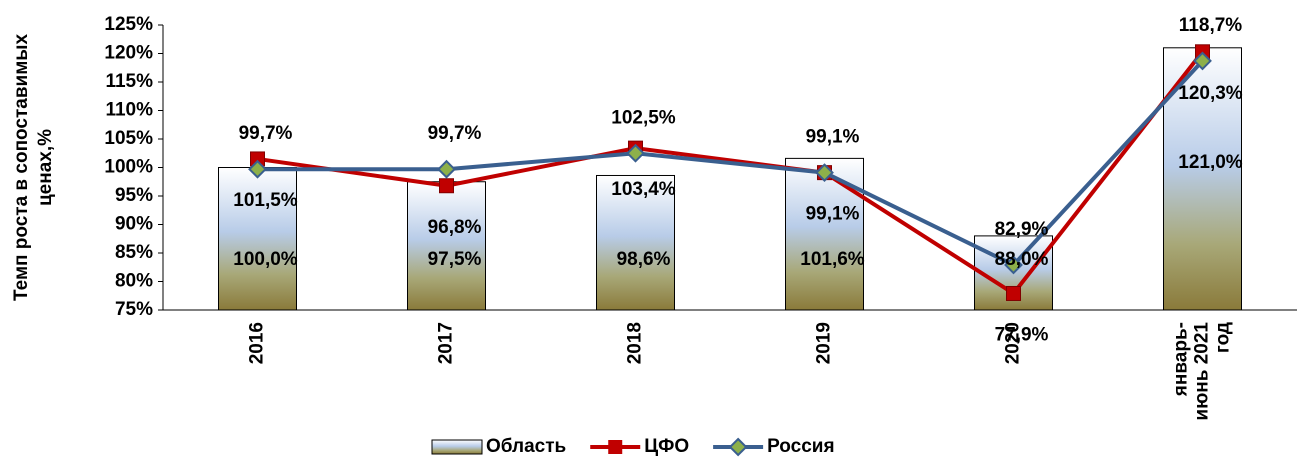  Describe the element at coordinates (455, 227) in the screenshot. I see `data-label: 96,8%` at that location.